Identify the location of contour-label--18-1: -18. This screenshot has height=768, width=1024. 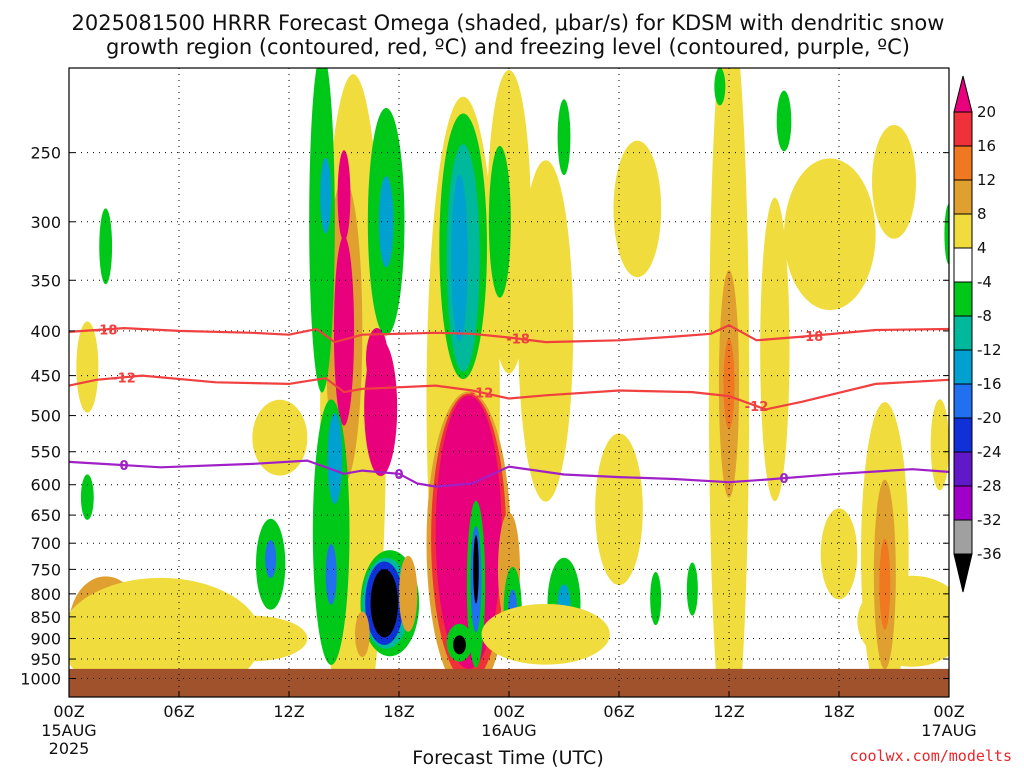
(518, 340).